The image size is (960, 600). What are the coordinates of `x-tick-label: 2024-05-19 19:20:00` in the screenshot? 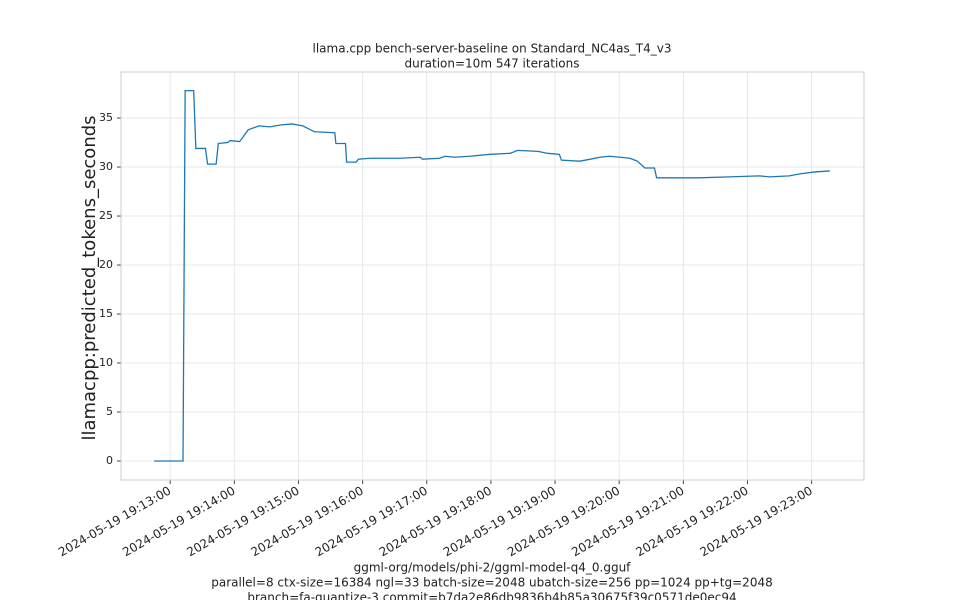 It's located at (563, 522).